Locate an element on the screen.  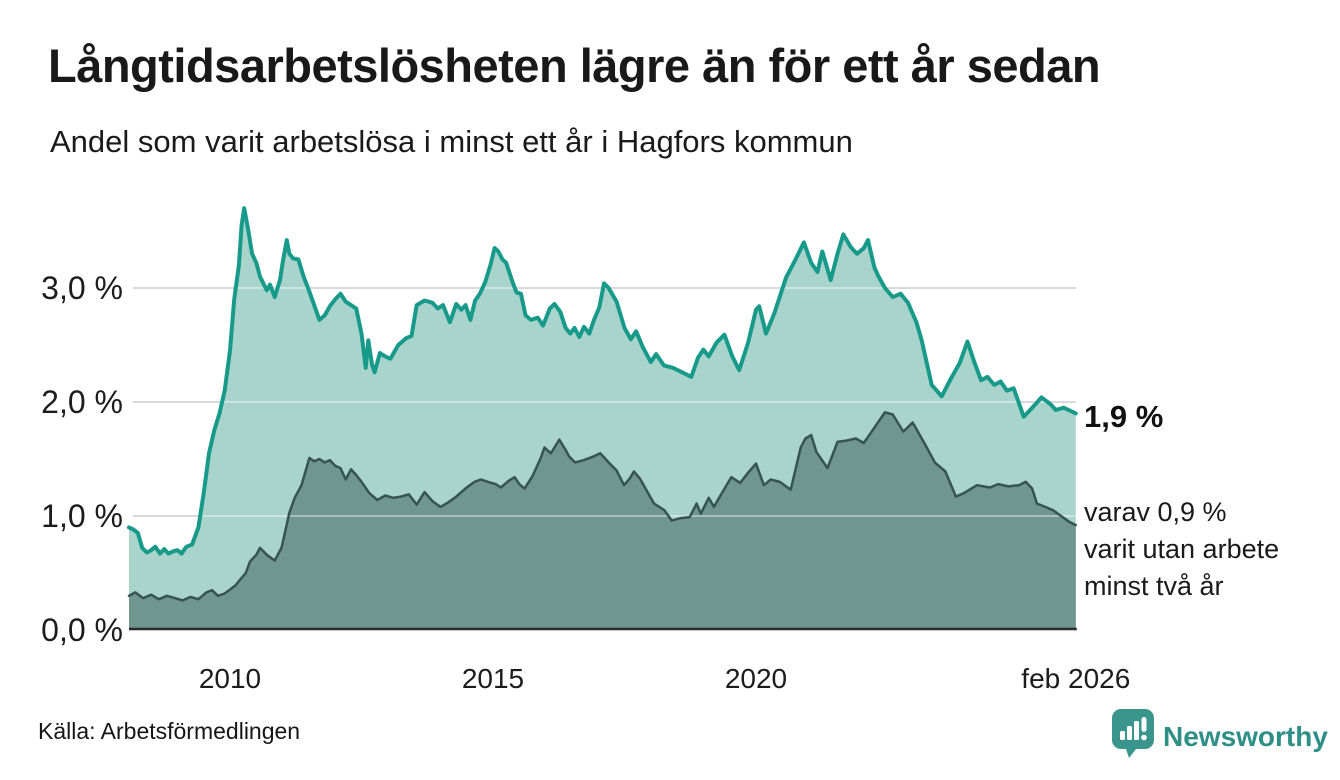
brand-logo: Newsworthy is located at coordinates (1220, 736).